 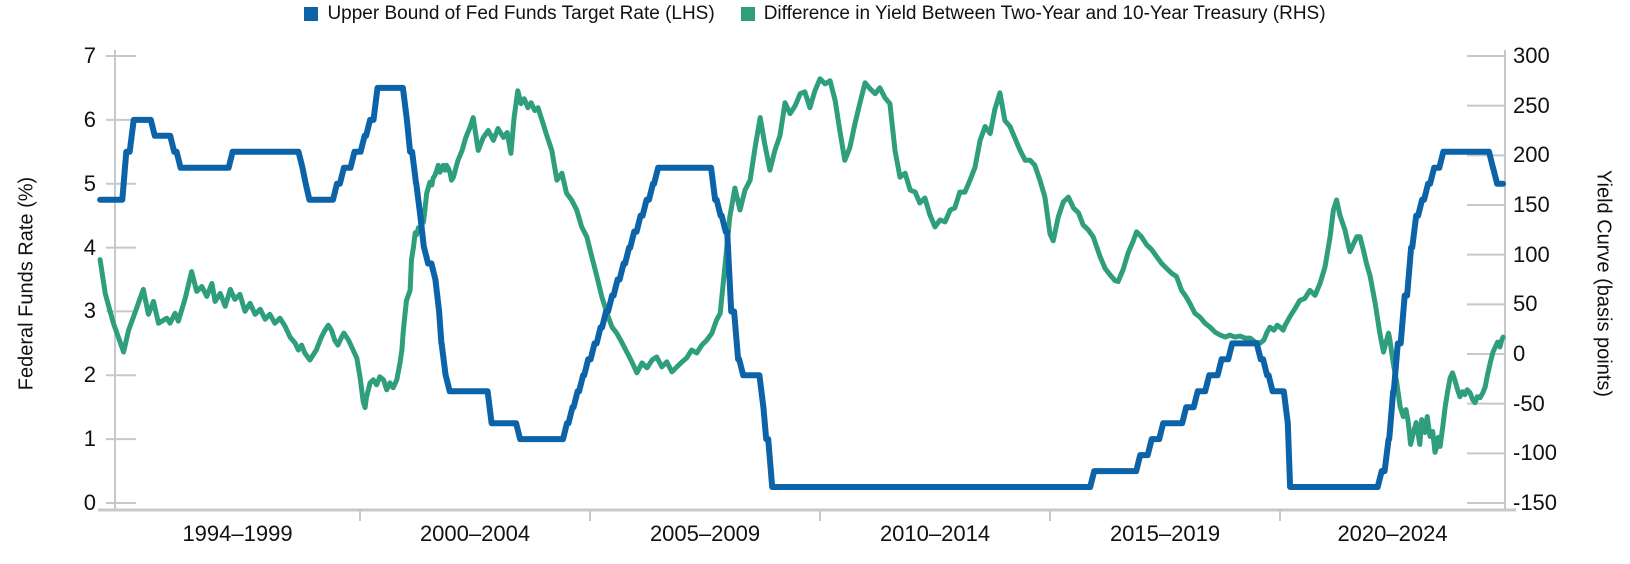 What do you see at coordinates (1525, 304) in the screenshot?
I see `right-tick-label: 50` at bounding box center [1525, 304].